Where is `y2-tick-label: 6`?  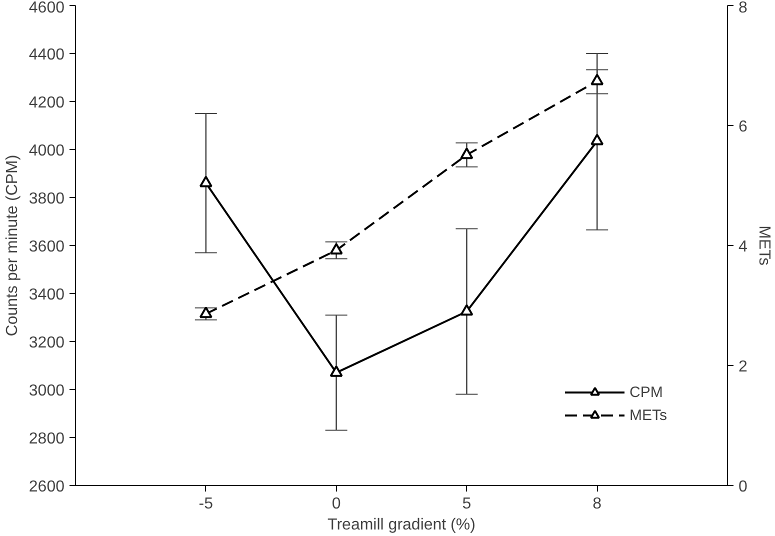 y2-tick-label: 6 is located at coordinates (743, 127).